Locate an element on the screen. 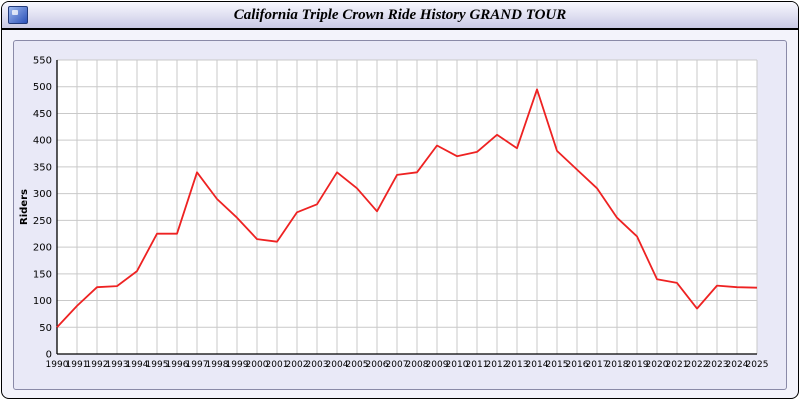  x-tick-label: 1993 is located at coordinates (117, 365).